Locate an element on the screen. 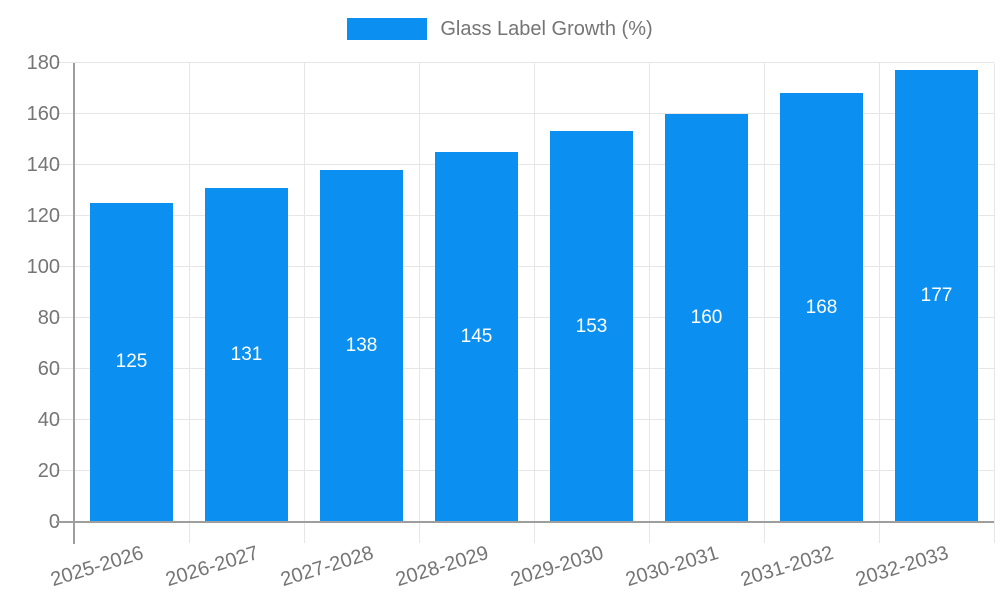  y-axis-tick-label: 160 is located at coordinates (43, 113).